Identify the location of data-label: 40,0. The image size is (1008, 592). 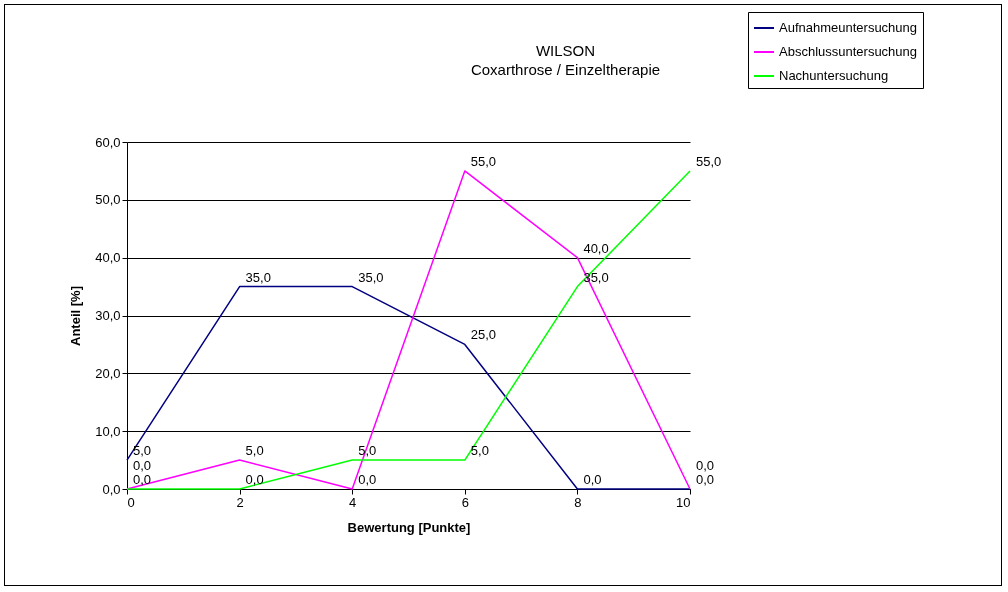
(596, 248).